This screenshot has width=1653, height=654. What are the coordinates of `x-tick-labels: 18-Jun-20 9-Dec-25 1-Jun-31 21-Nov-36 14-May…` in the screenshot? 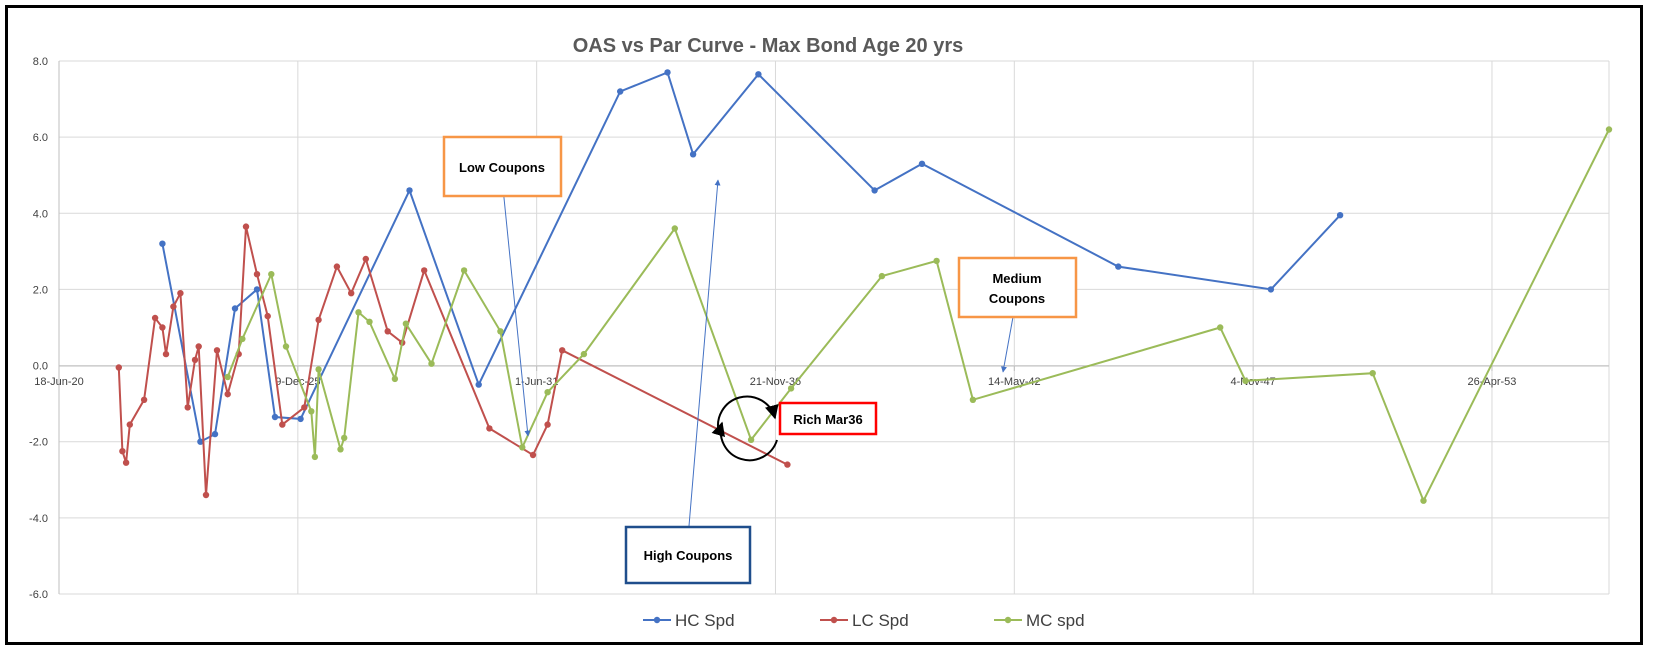 It's located at (775, 382).